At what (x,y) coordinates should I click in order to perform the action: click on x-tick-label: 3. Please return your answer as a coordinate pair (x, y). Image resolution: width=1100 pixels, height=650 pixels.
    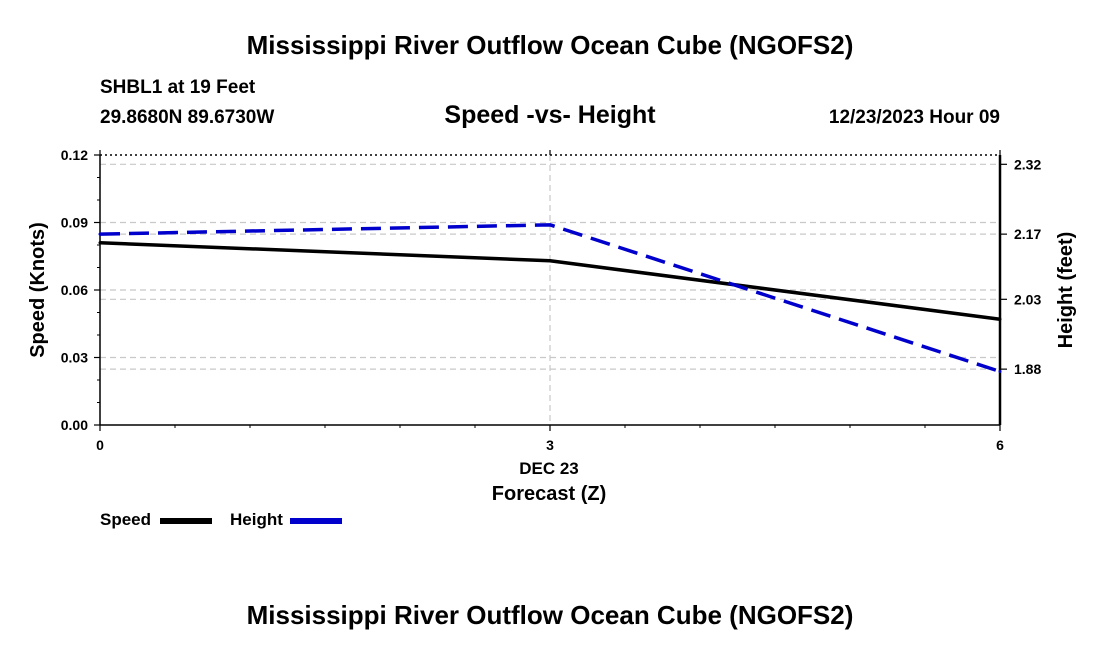
    Looking at the image, I should click on (550, 445).